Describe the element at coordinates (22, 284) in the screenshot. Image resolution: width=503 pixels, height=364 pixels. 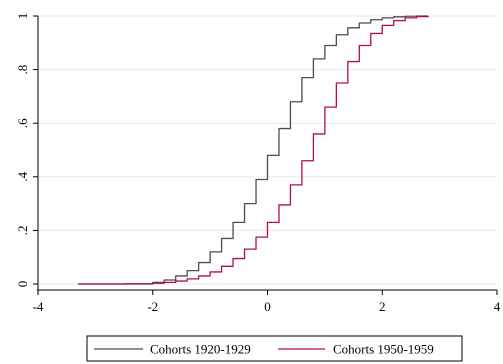
I see `y-tick-label-0: 0` at that location.